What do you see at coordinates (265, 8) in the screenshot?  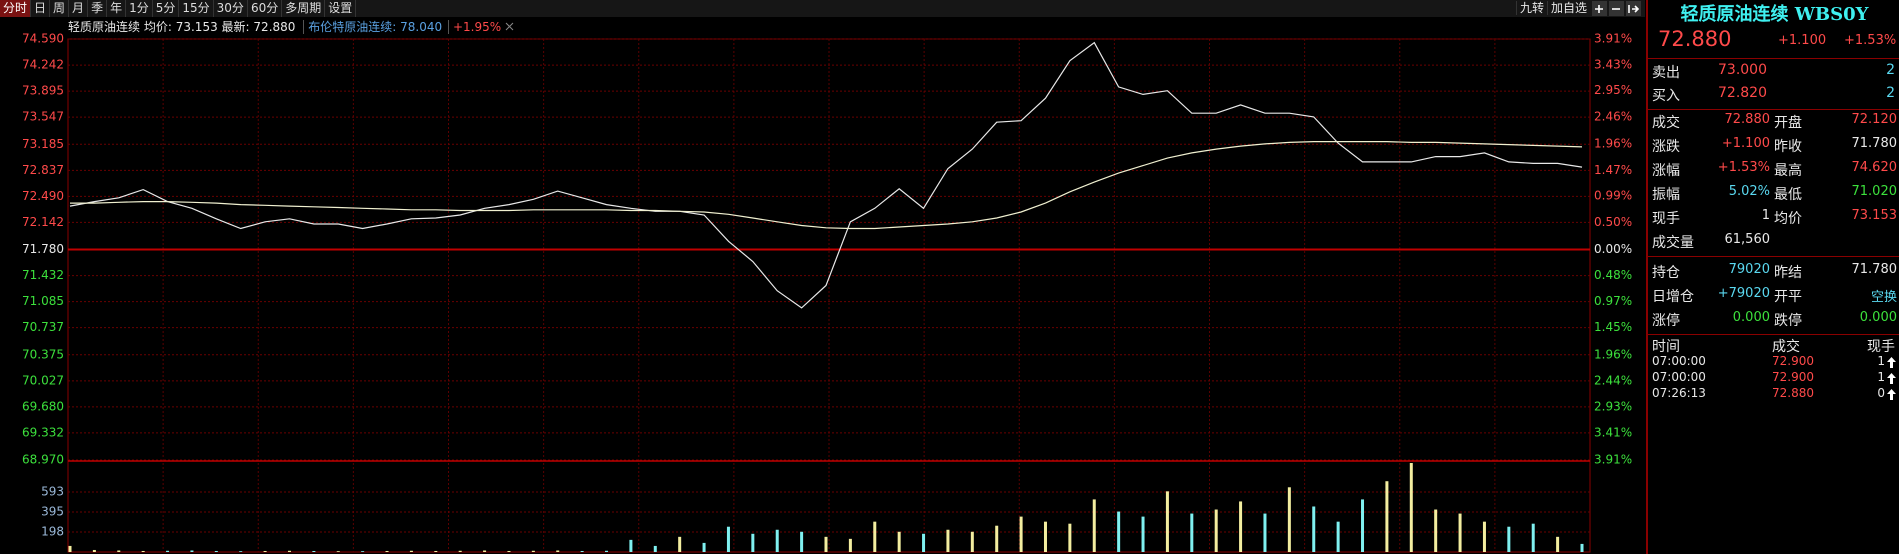 I see `period-tab: 60分` at bounding box center [265, 8].